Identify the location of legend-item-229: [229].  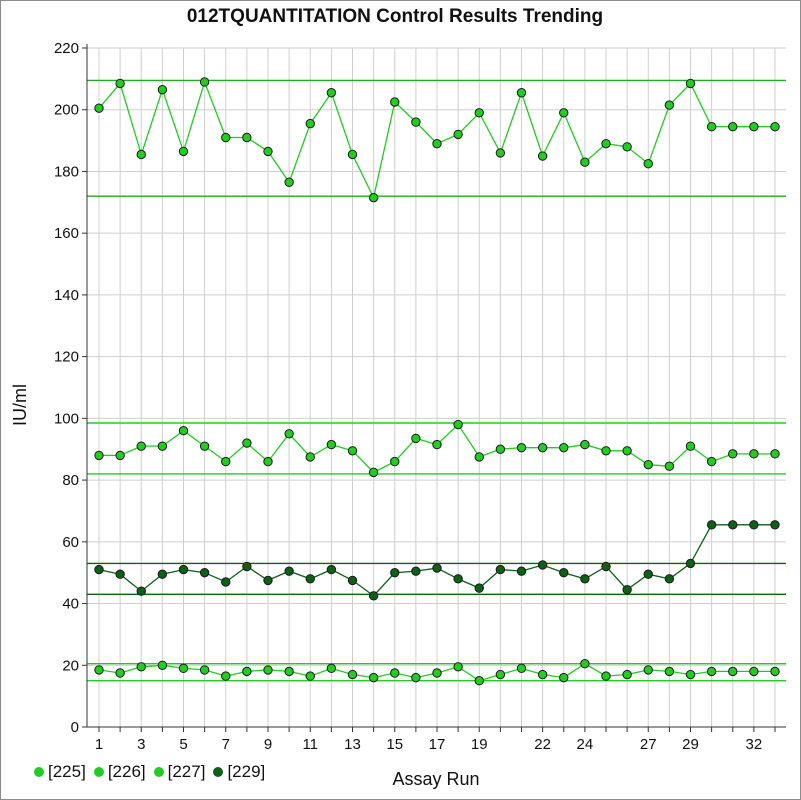
(239, 772).